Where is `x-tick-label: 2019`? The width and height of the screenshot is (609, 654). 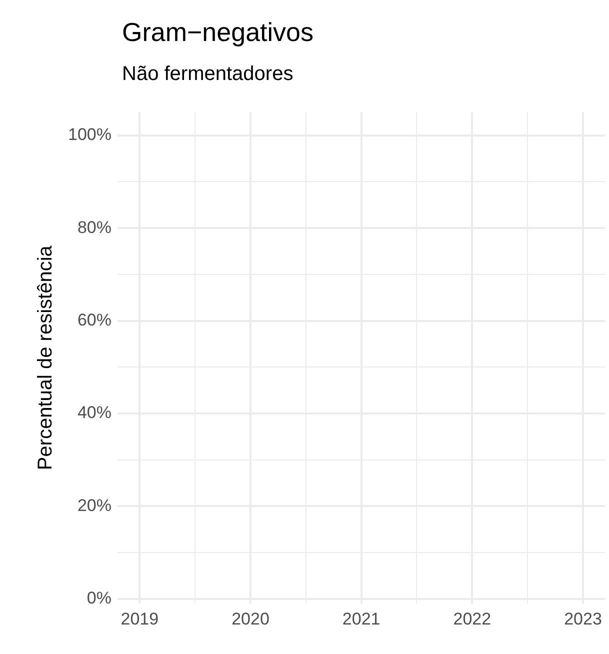
x-tick-label: 2019 is located at coordinates (139, 618).